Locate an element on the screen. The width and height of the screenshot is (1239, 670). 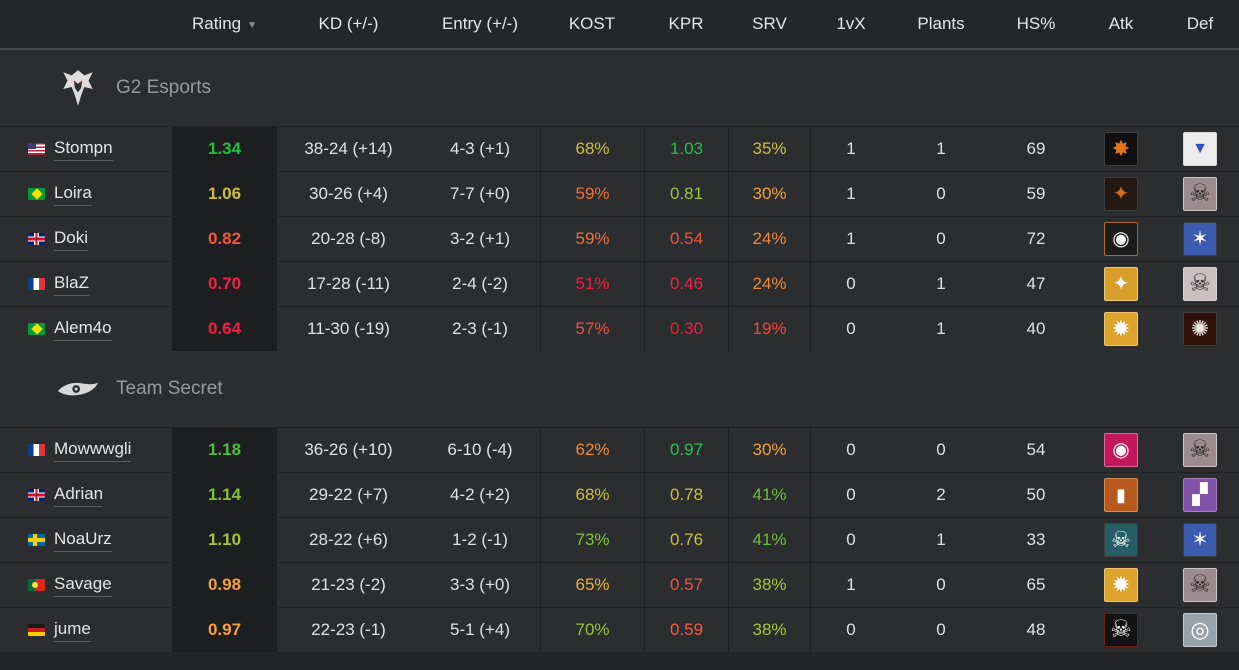
kpr-value: 0.81 is located at coordinates (686, 193).